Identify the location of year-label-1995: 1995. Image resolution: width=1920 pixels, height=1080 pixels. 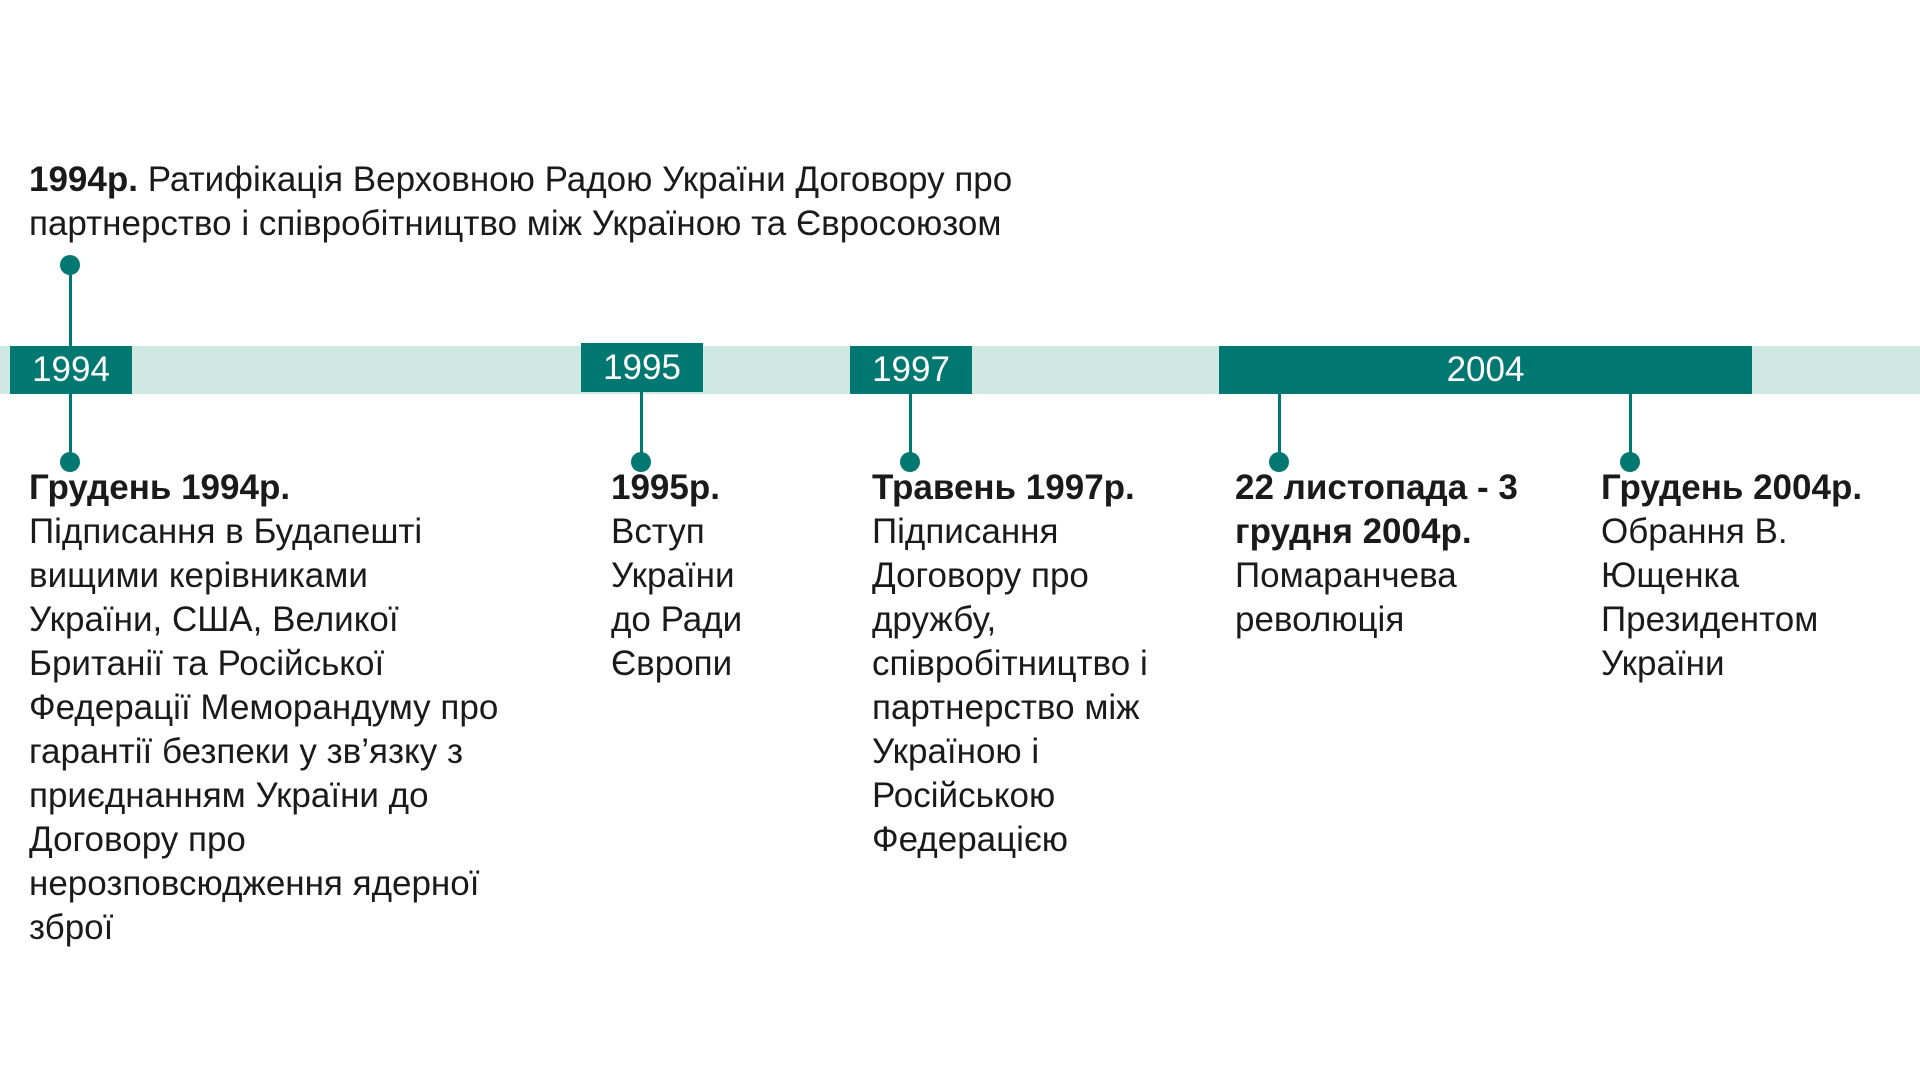
(642, 367).